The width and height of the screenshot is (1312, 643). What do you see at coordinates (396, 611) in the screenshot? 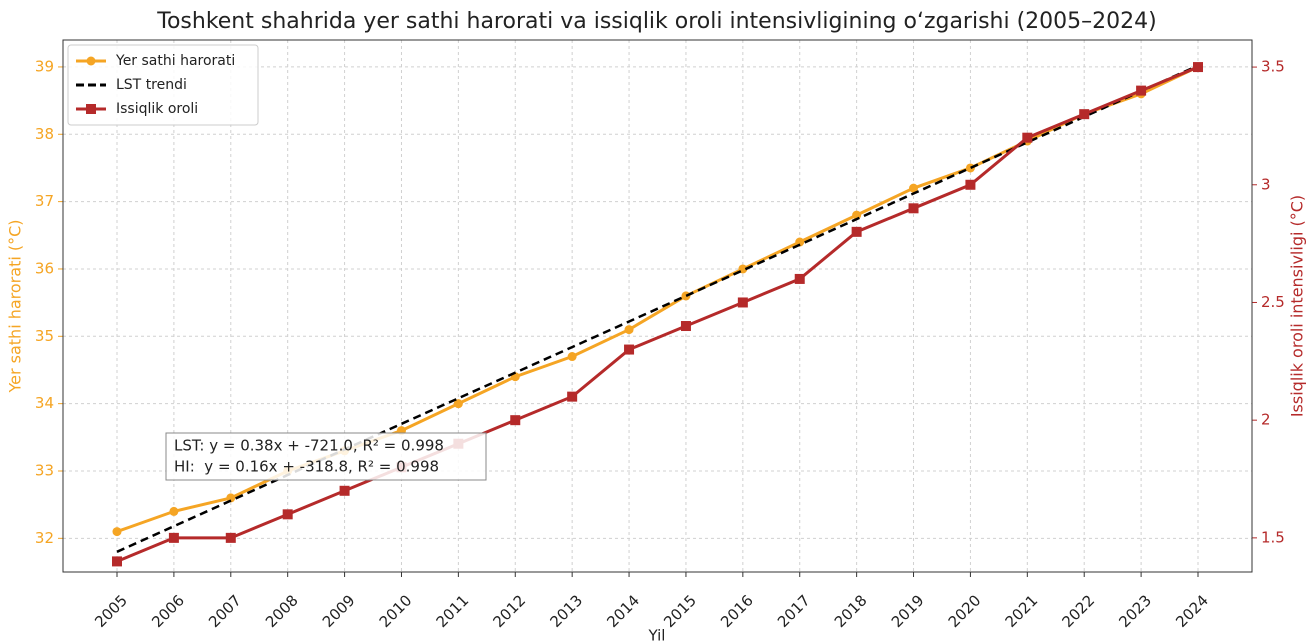
I see `x-tick-label: 2010` at bounding box center [396, 611].